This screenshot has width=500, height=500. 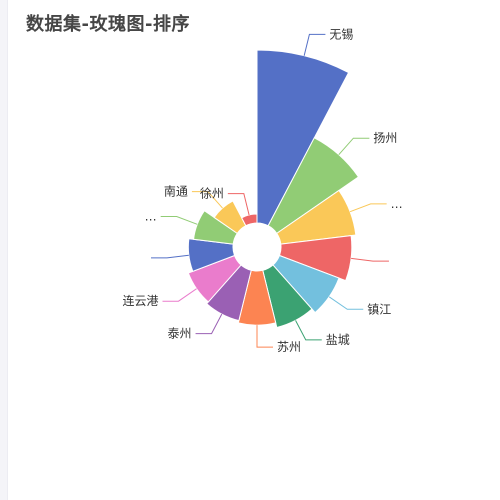 I want to click on left-edge-strip, so click(x=4, y=250).